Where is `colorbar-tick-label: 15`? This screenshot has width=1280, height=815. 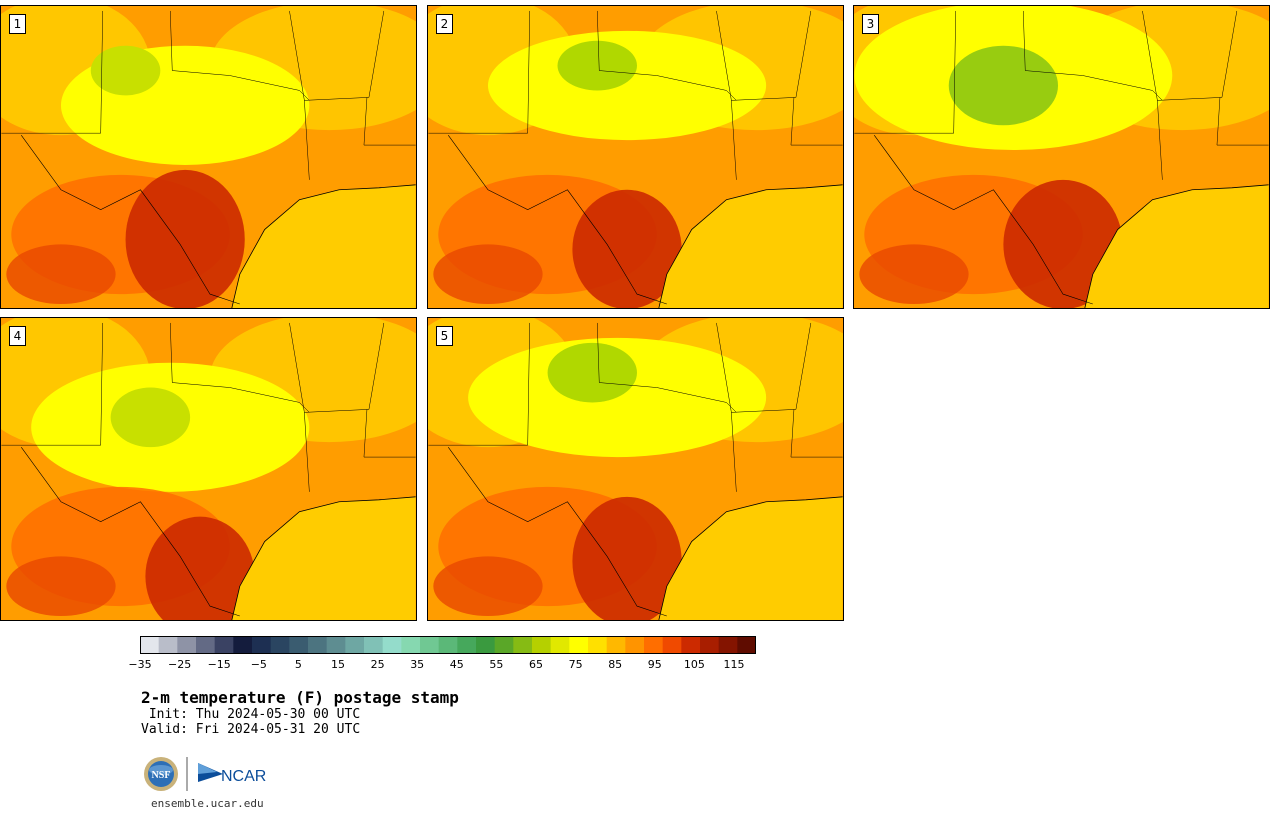
colorbar-tick-label: 15 is located at coordinates (338, 664).